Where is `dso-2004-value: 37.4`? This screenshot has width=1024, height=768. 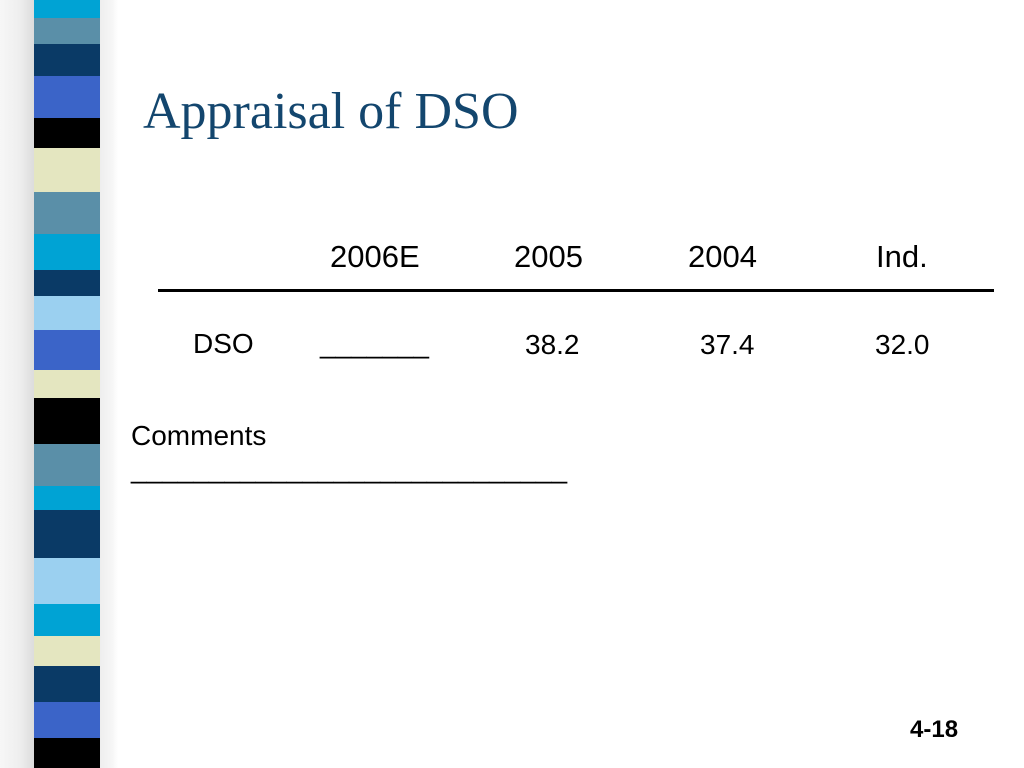 dso-2004-value: 37.4 is located at coordinates (727, 344).